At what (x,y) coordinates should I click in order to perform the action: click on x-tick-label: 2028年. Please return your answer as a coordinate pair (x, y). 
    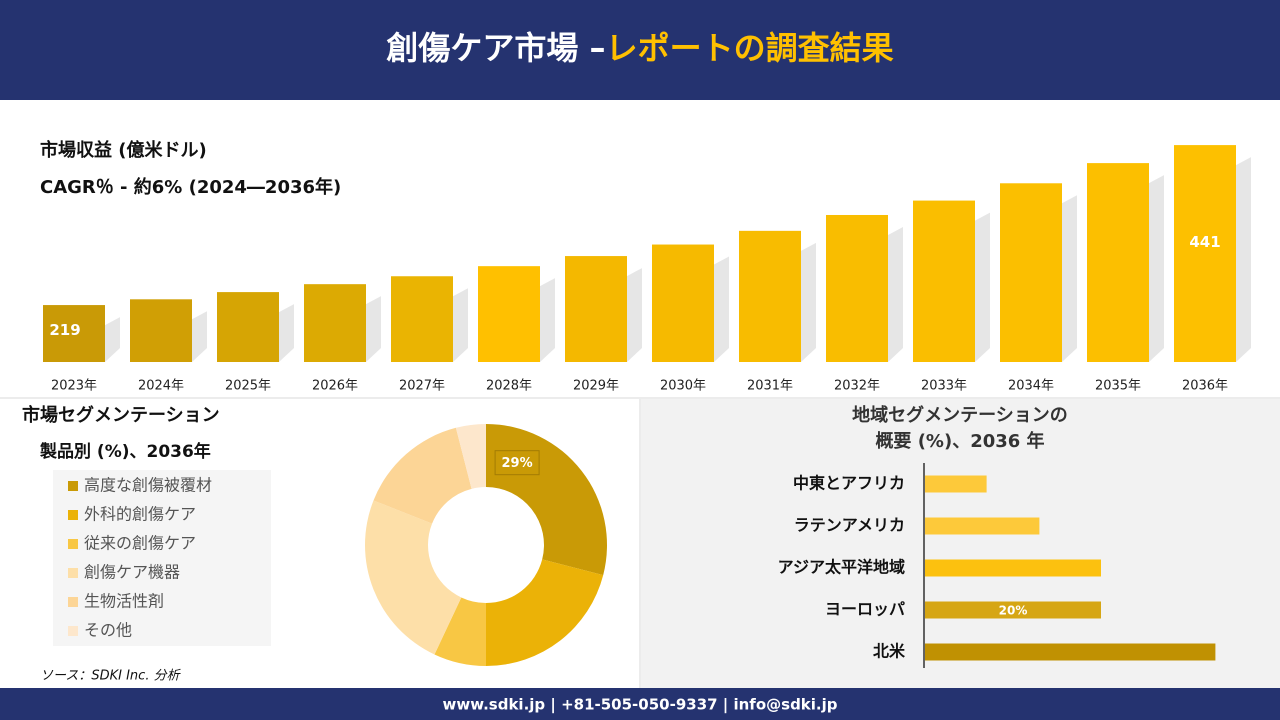
    Looking at the image, I should click on (509, 386).